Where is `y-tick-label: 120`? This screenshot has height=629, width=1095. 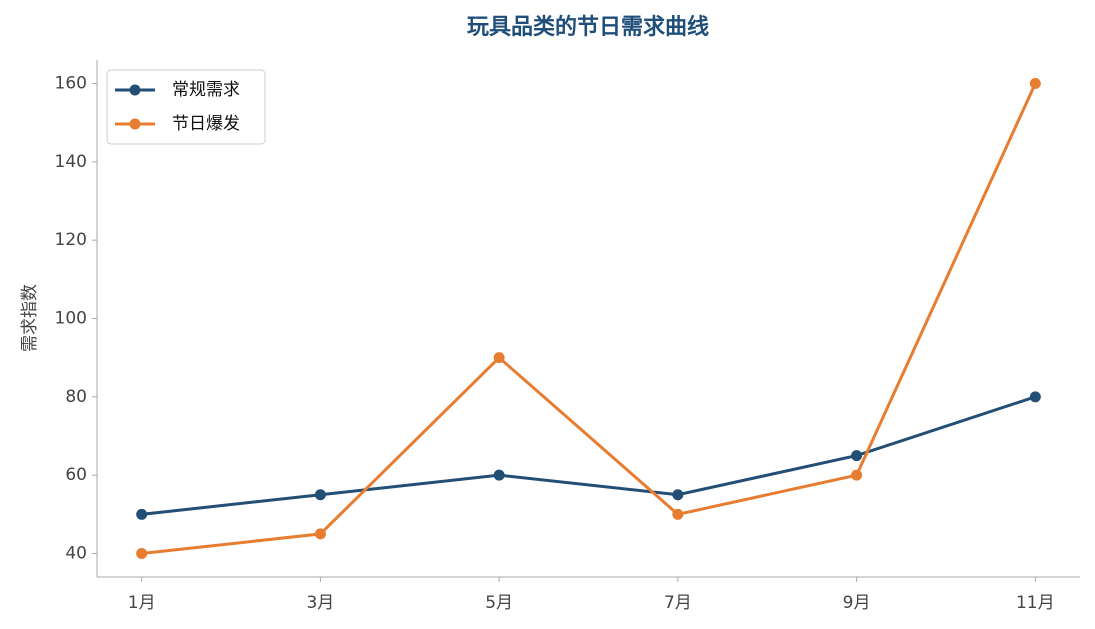 y-tick-label: 120 is located at coordinates (71, 240).